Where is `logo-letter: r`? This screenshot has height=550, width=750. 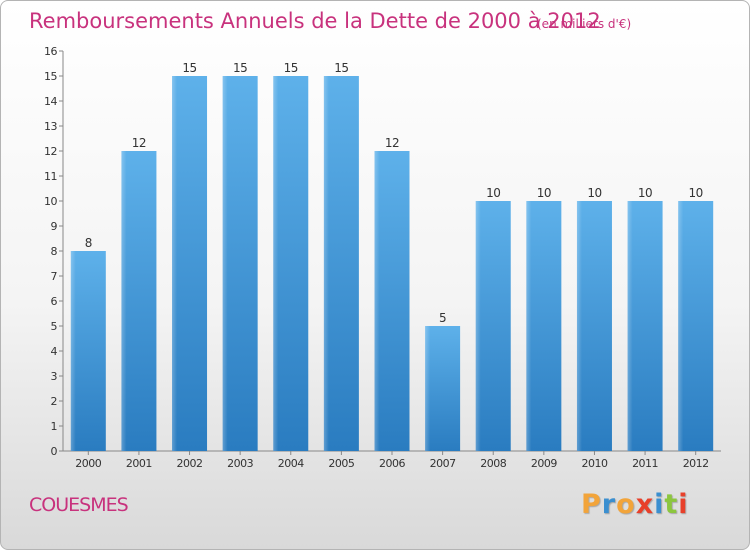 logo-letter: r is located at coordinates (609, 504).